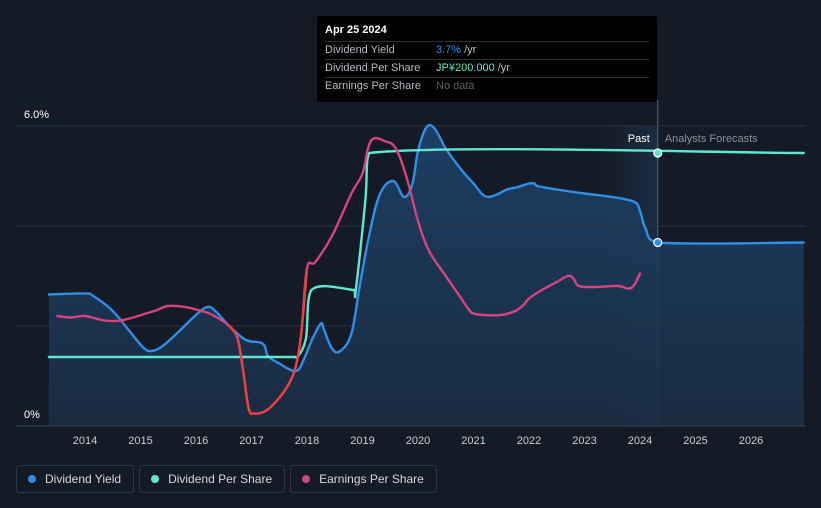 The width and height of the screenshot is (821, 508). I want to click on legend-item-dividend-per-share: Dividend Per Share, so click(212, 479).